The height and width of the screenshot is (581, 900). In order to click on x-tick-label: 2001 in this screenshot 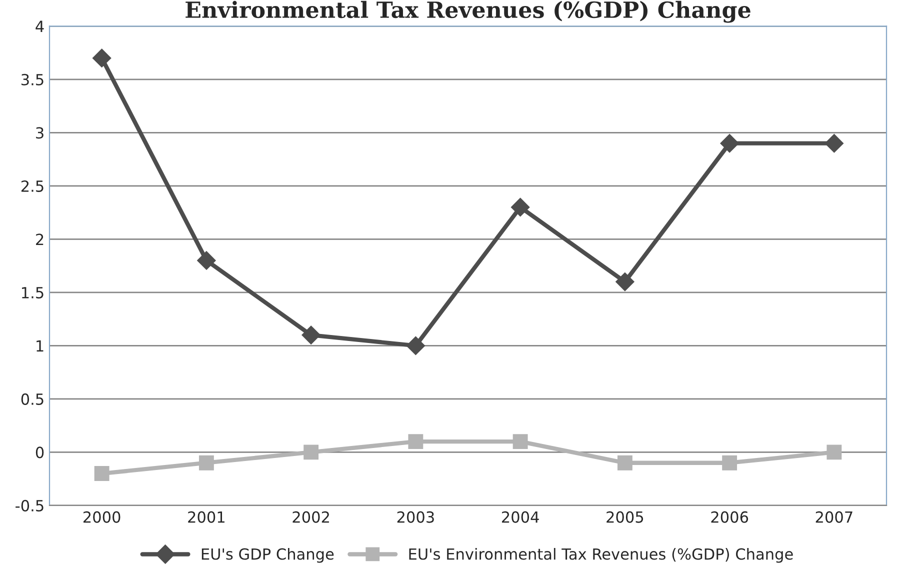, I will do `click(206, 517)`.